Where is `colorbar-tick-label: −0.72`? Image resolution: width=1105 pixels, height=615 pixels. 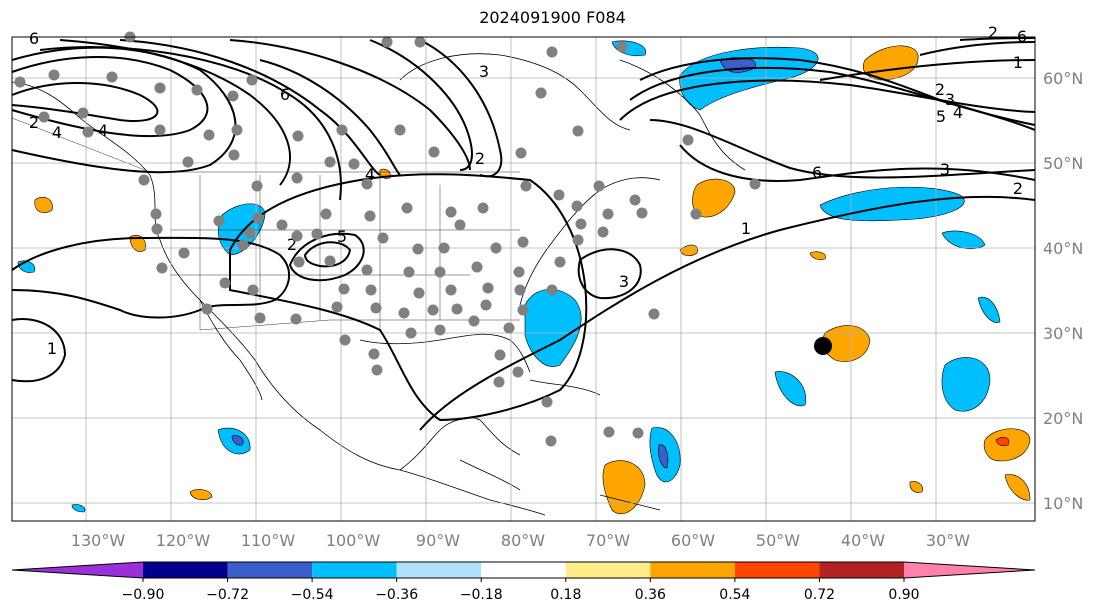
colorbar-tick-label: −0.72 is located at coordinates (227, 595).